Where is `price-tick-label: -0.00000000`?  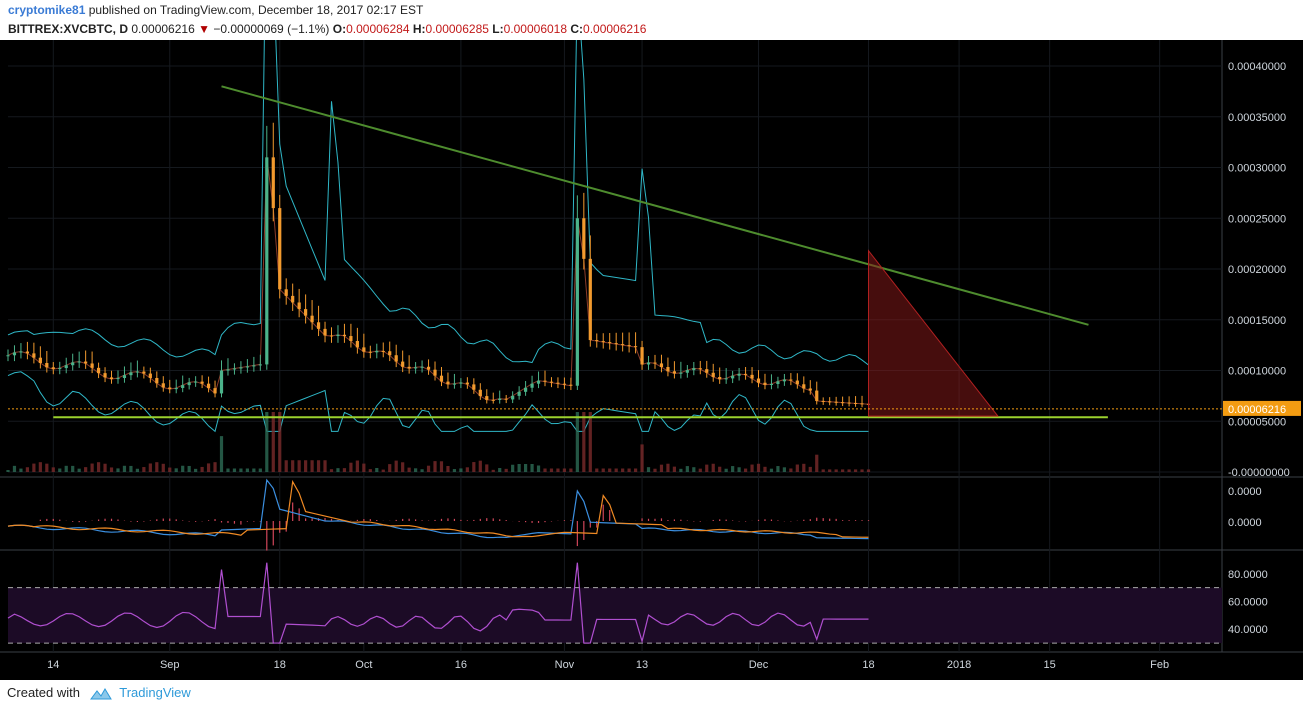
price-tick-label: -0.00000000 is located at coordinates (1259, 473).